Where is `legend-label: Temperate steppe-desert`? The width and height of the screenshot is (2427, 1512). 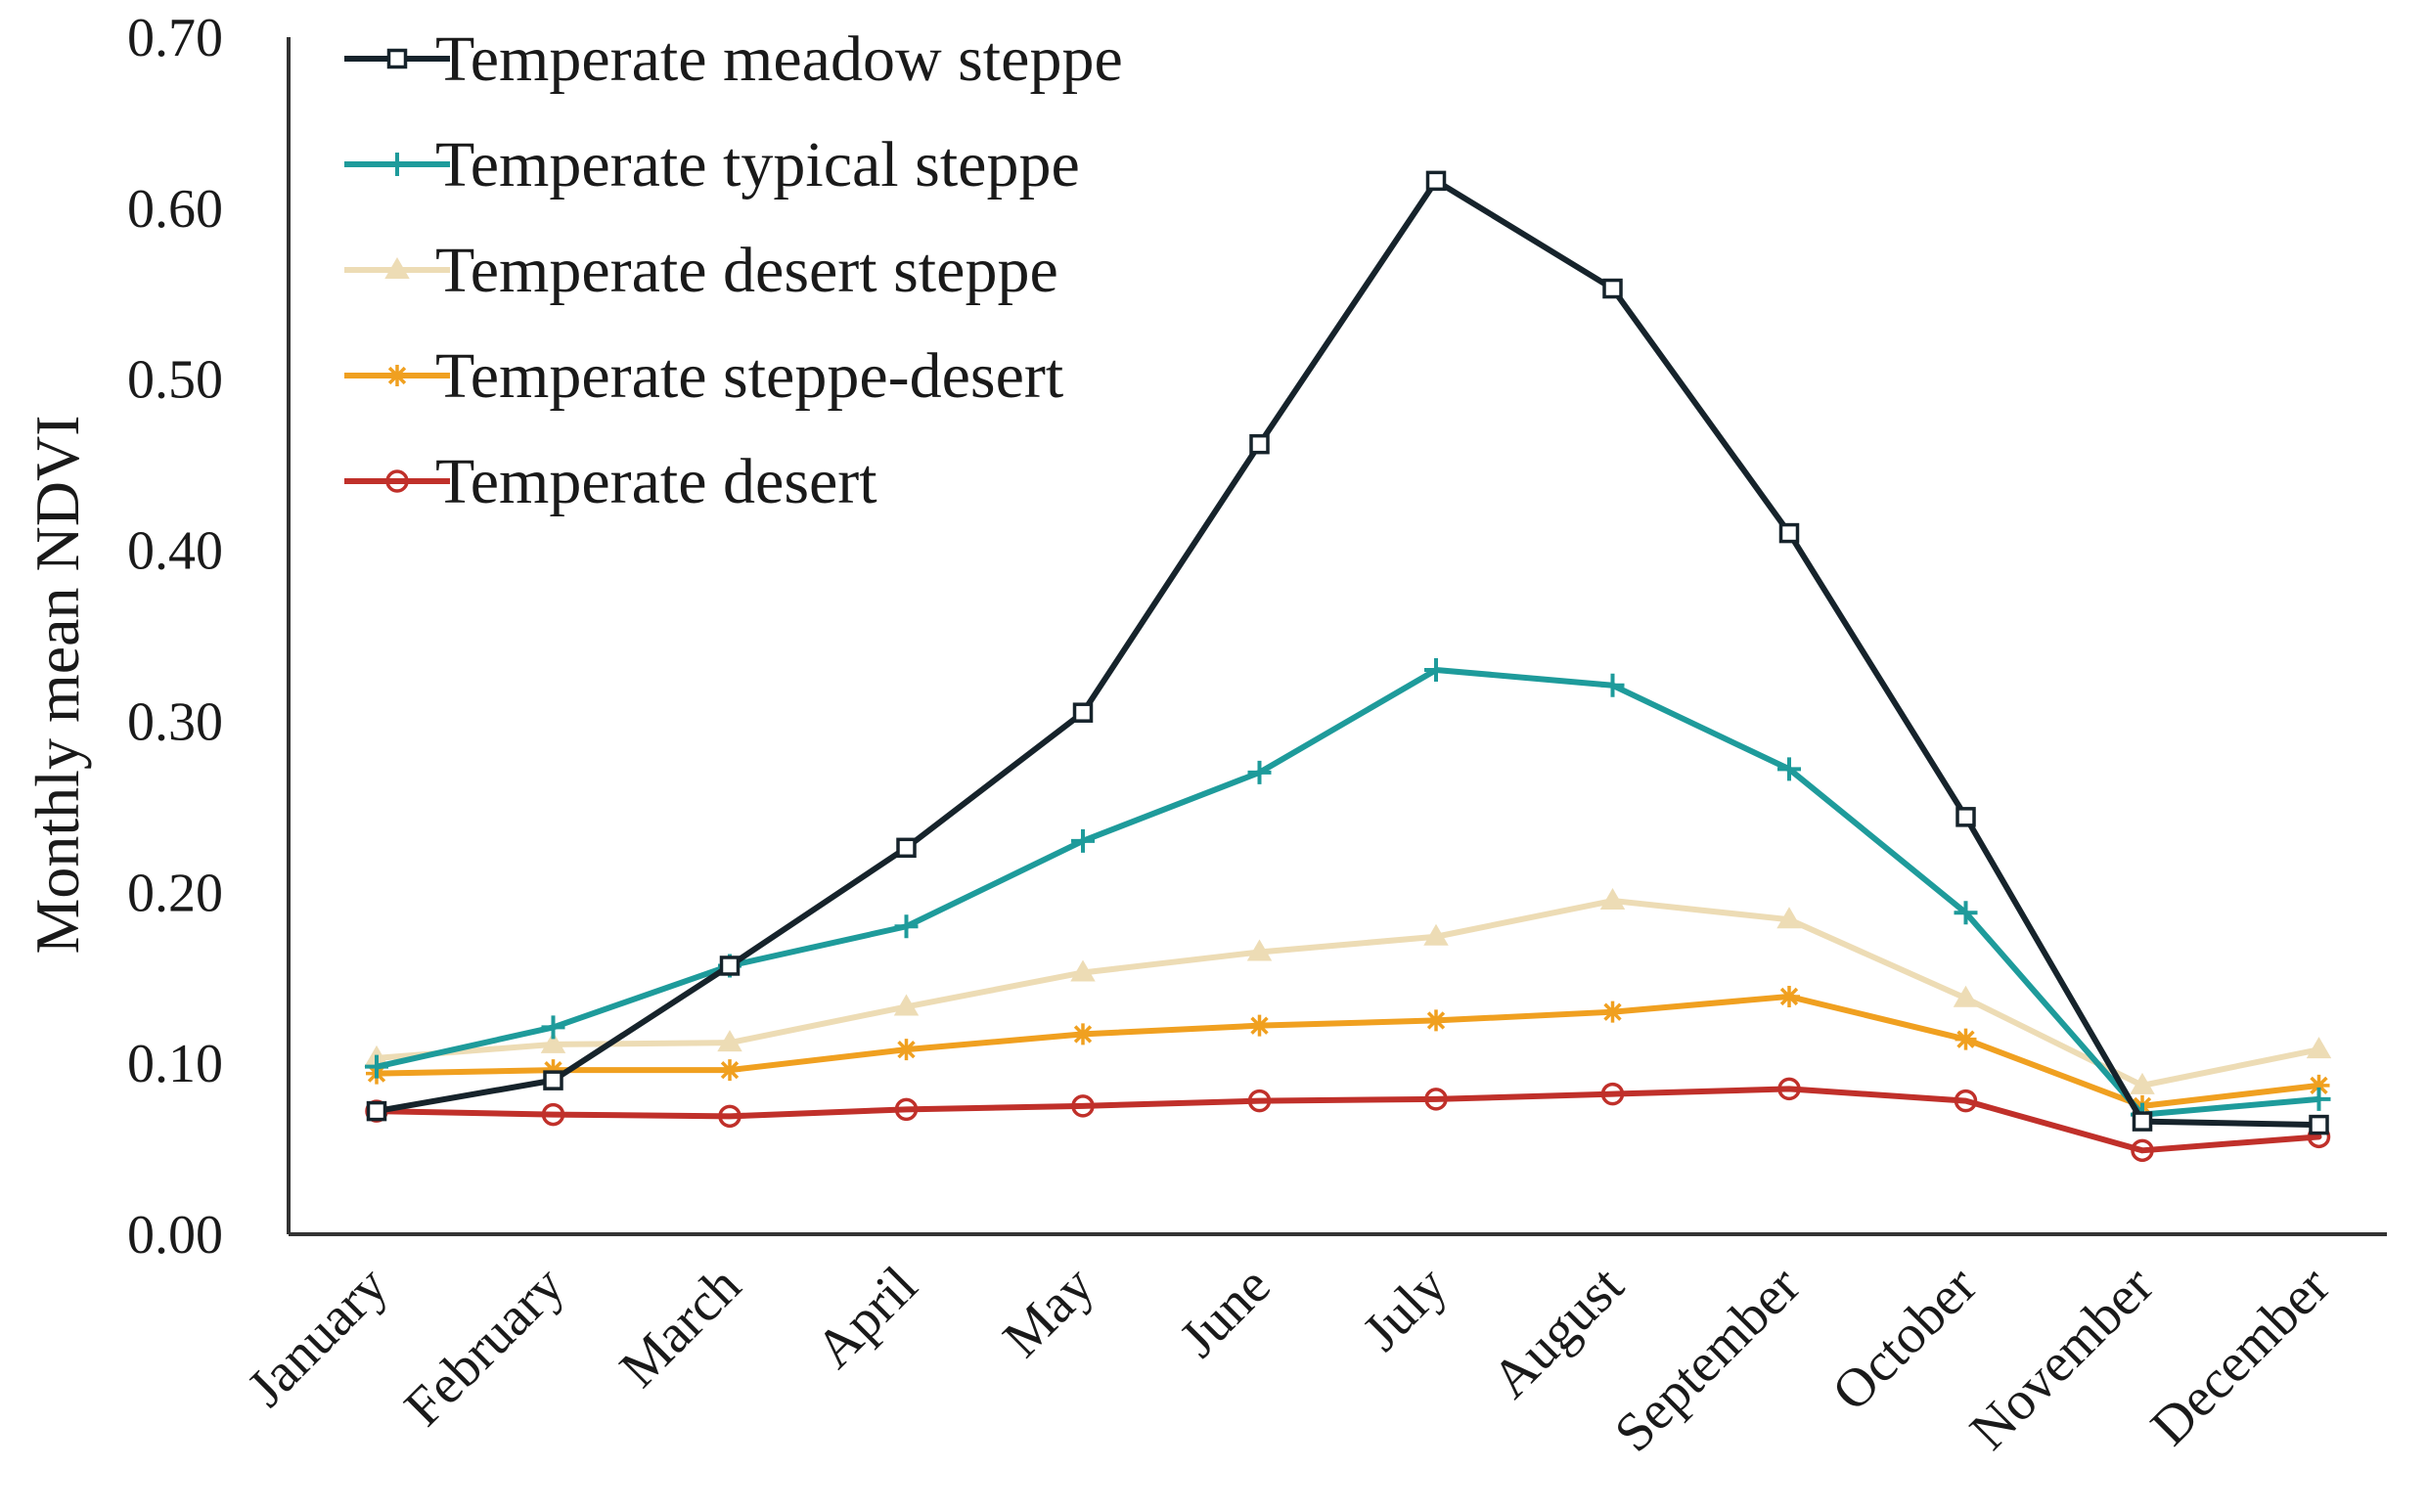 legend-label: Temperate steppe-desert is located at coordinates (749, 376).